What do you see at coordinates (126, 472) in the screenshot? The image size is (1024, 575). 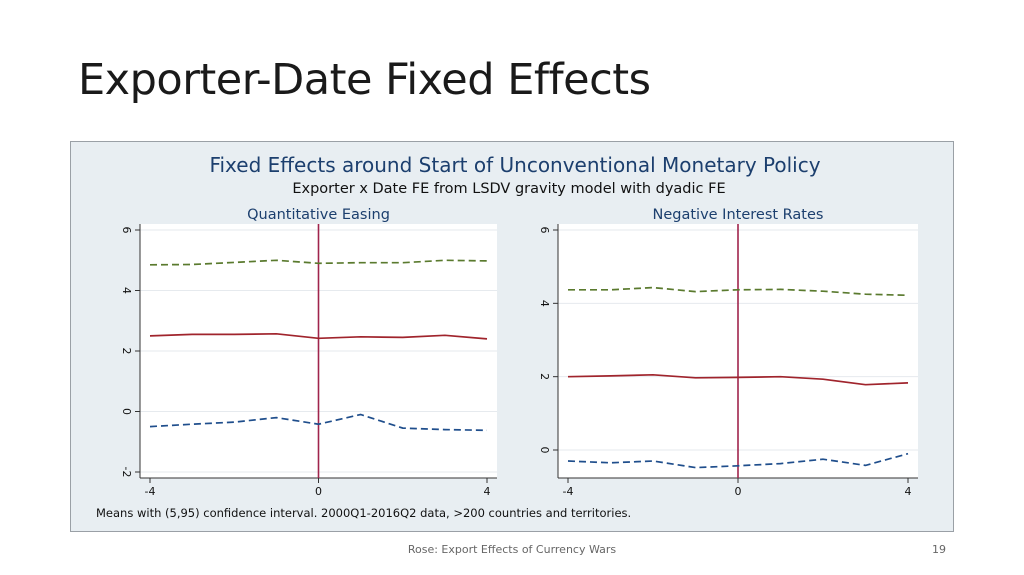 I see `y-tick-label: -2` at bounding box center [126, 472].